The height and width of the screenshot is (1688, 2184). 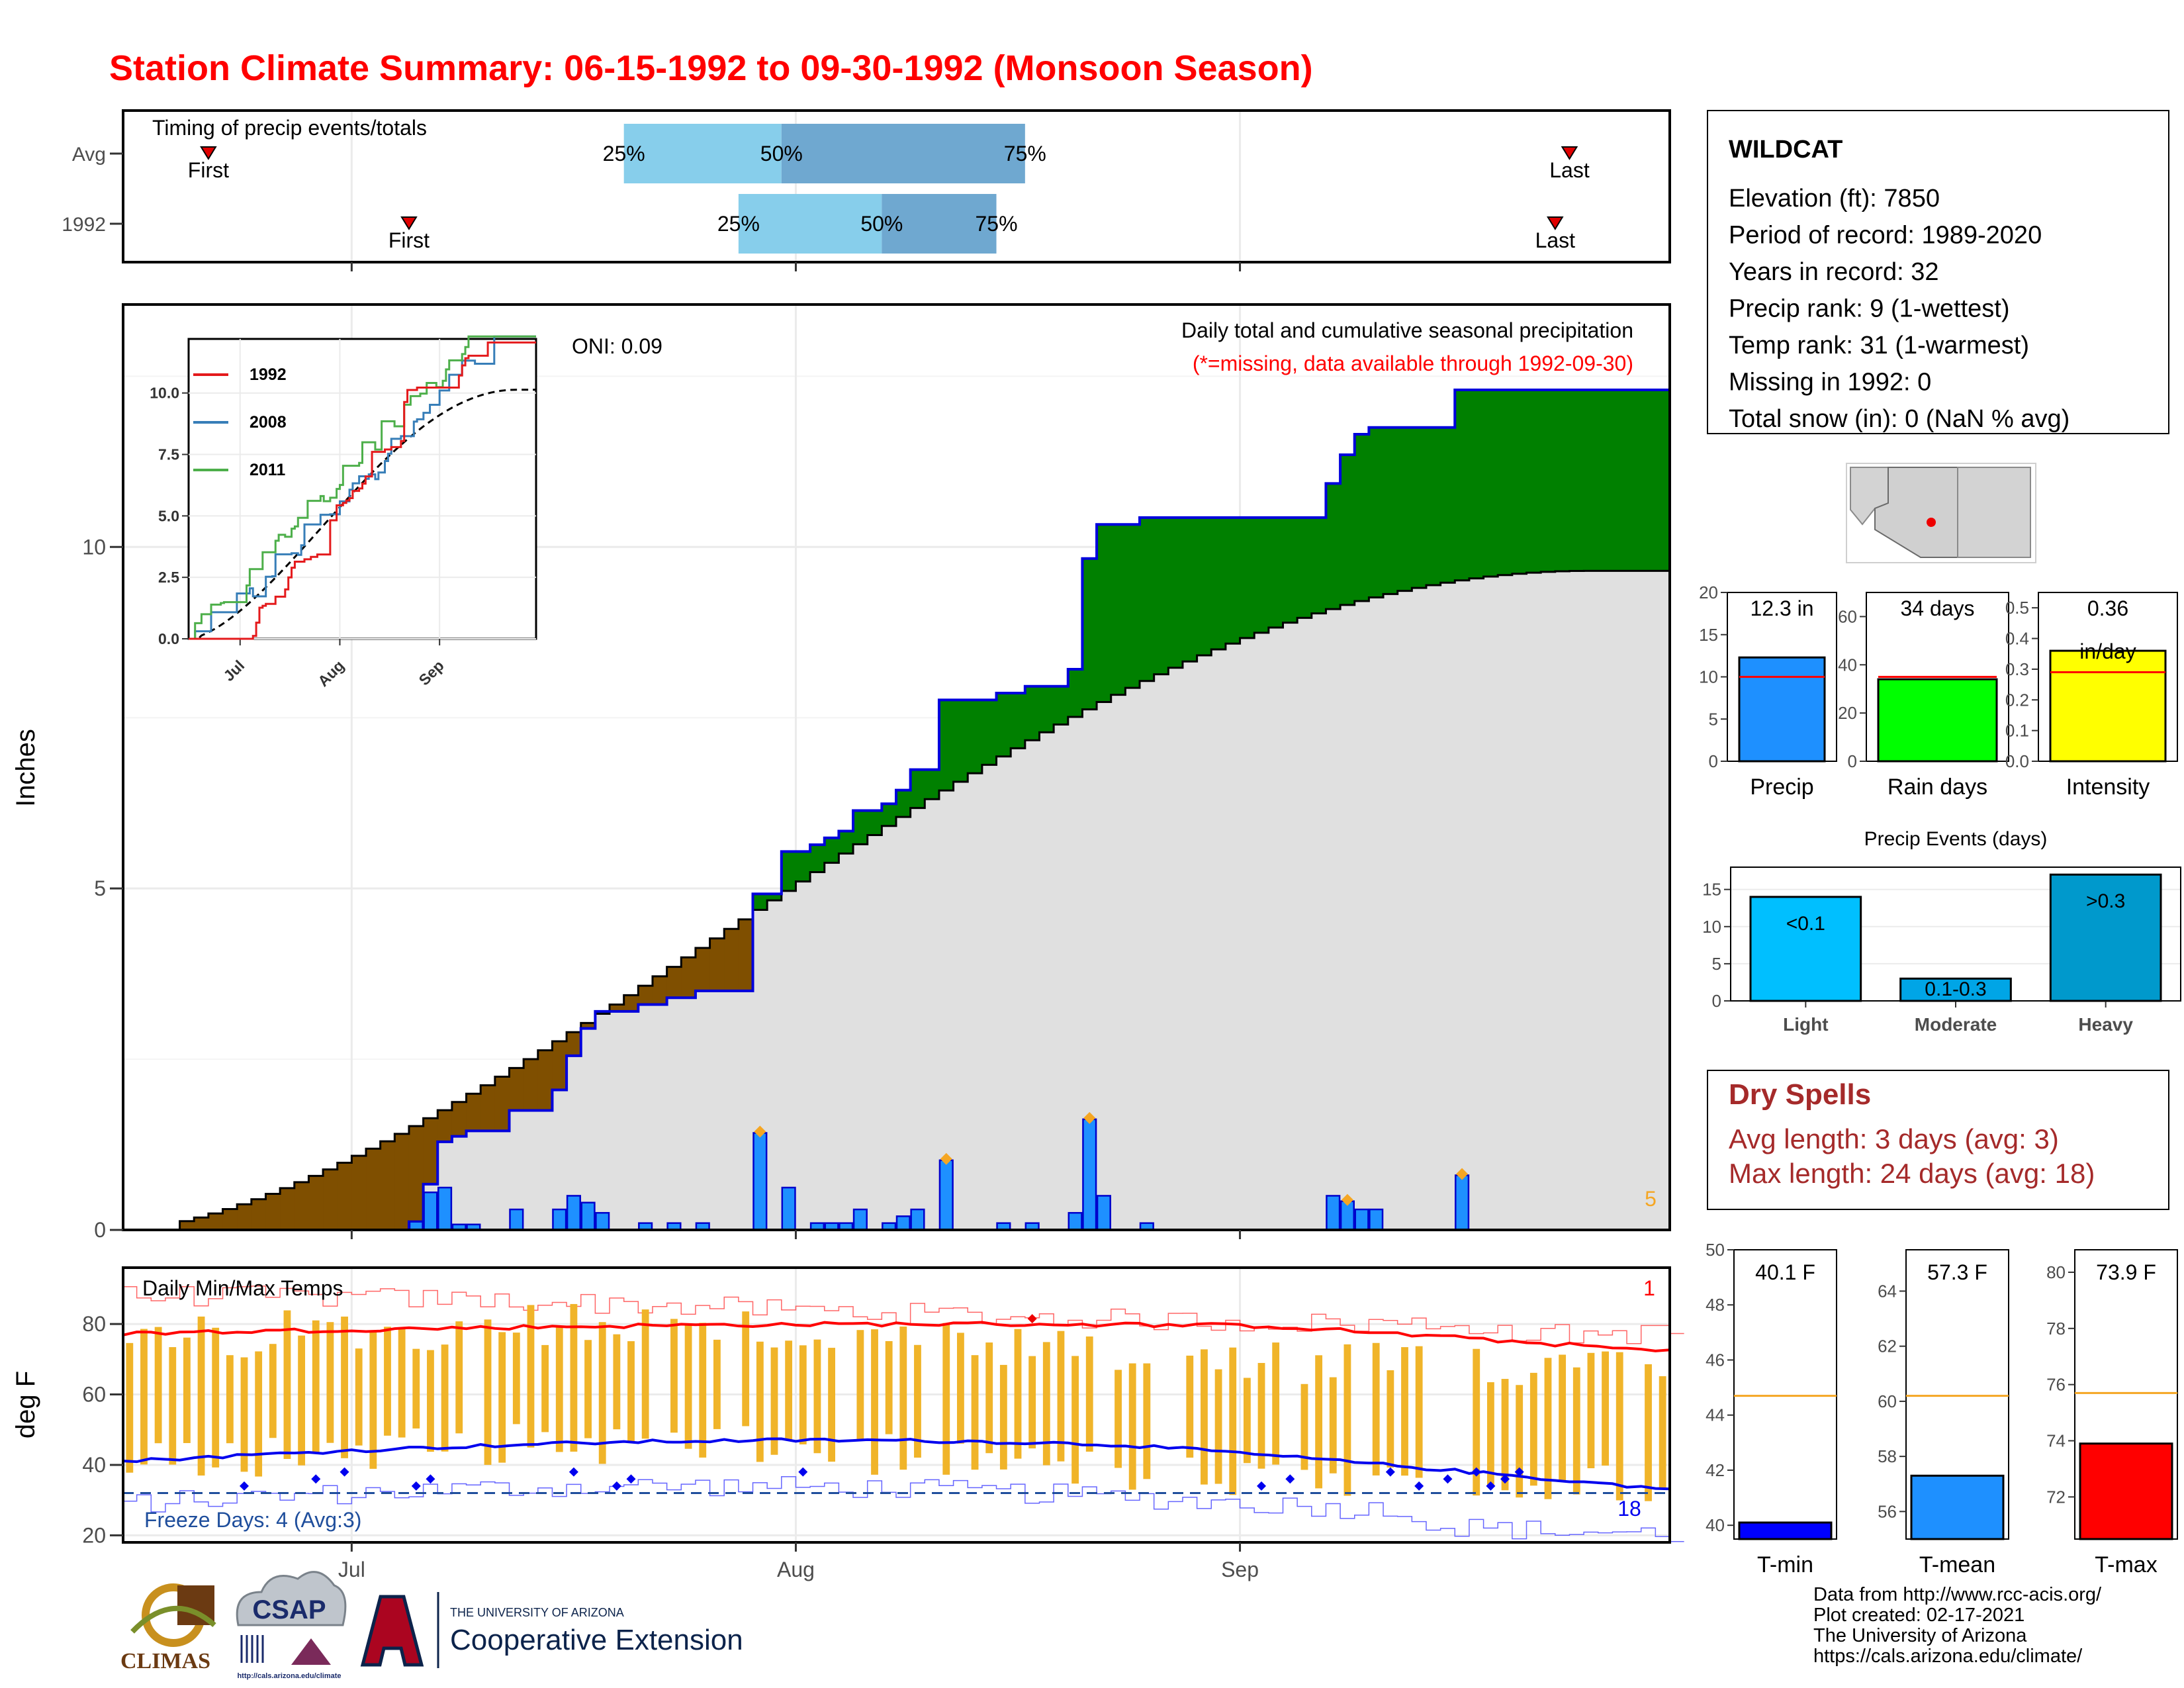 What do you see at coordinates (89, 154) in the screenshot?
I see `timing-row-label: Avg` at bounding box center [89, 154].